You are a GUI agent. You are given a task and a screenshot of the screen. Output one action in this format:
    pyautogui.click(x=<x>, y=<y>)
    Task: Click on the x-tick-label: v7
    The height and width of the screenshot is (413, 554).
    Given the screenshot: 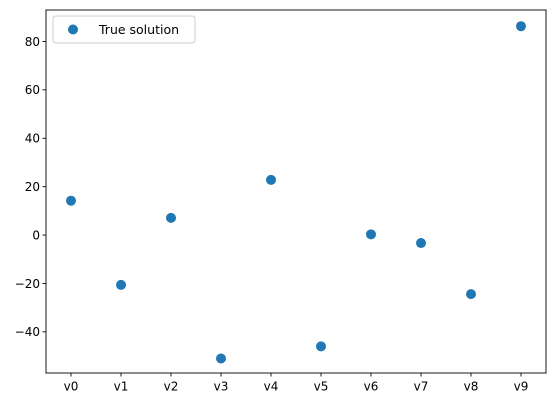 What is the action you would take?
    pyautogui.click(x=421, y=387)
    